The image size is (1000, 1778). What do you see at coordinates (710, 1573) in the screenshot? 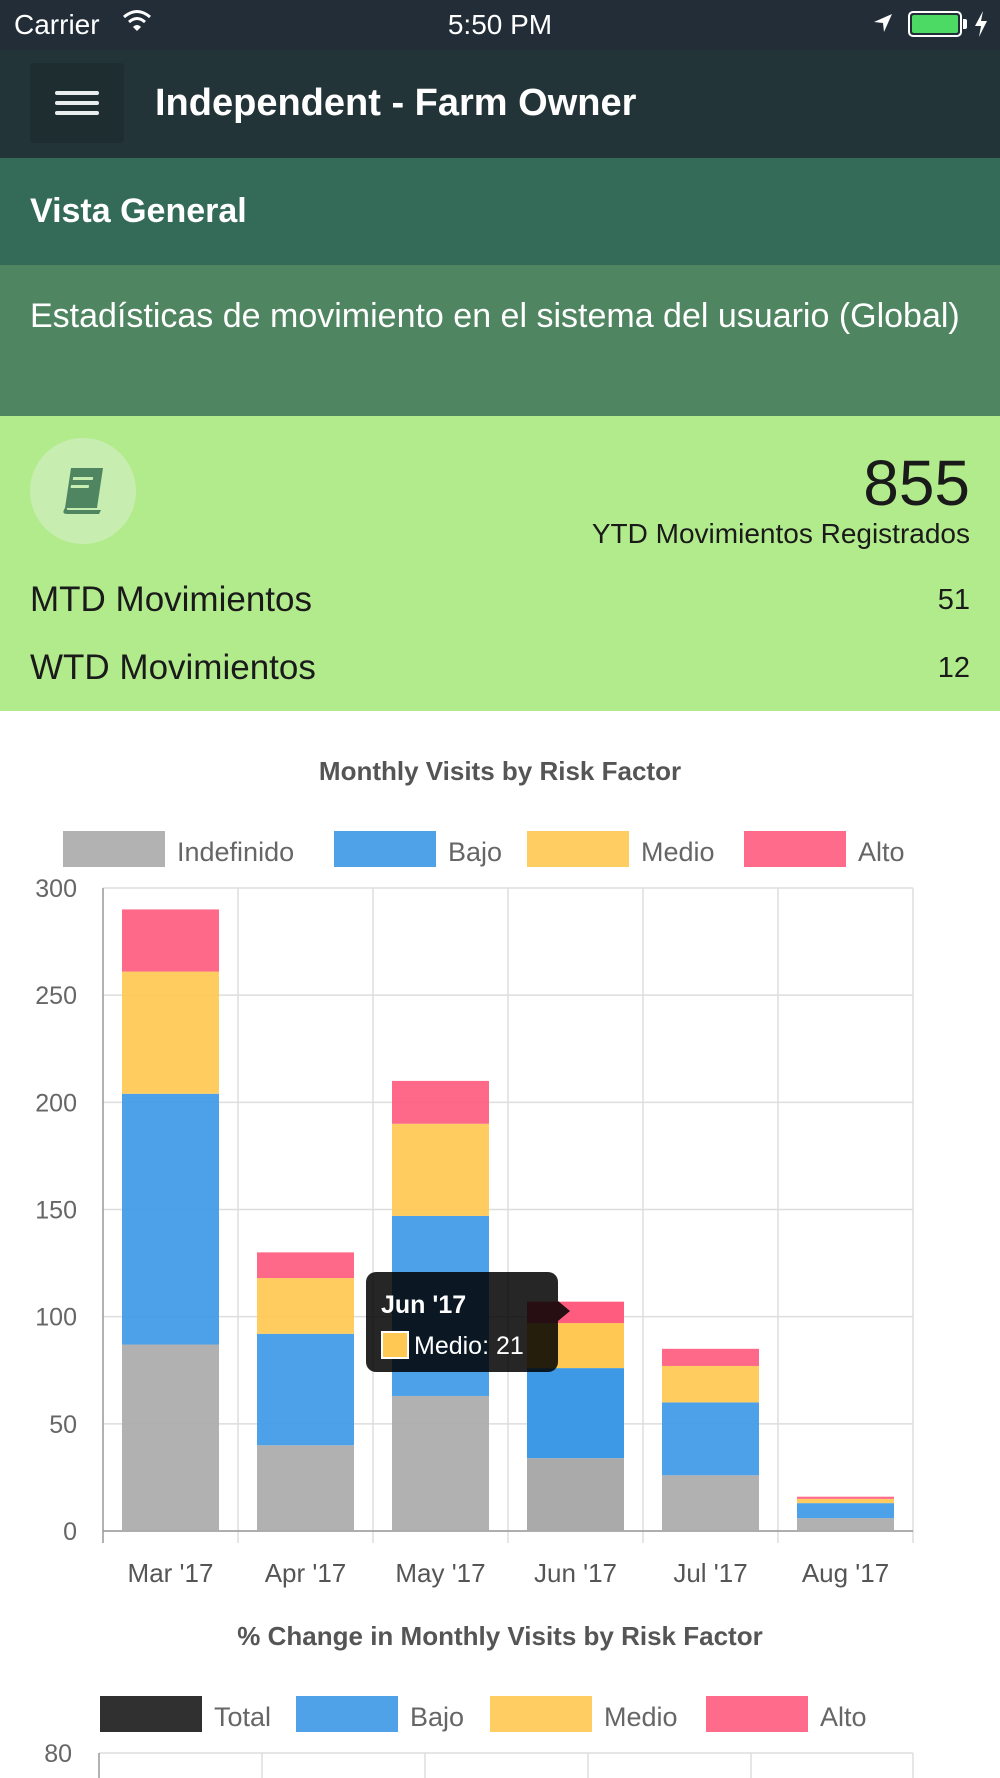
I see `x-tick-label: Jul '17` at bounding box center [710, 1573].